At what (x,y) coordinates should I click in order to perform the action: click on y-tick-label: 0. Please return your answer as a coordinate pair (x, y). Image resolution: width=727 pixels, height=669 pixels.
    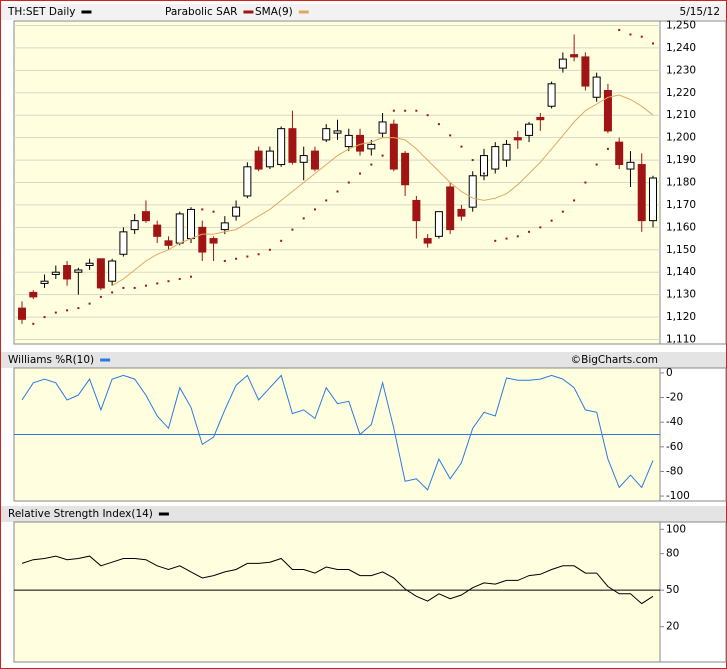
    Looking at the image, I should click on (669, 373).